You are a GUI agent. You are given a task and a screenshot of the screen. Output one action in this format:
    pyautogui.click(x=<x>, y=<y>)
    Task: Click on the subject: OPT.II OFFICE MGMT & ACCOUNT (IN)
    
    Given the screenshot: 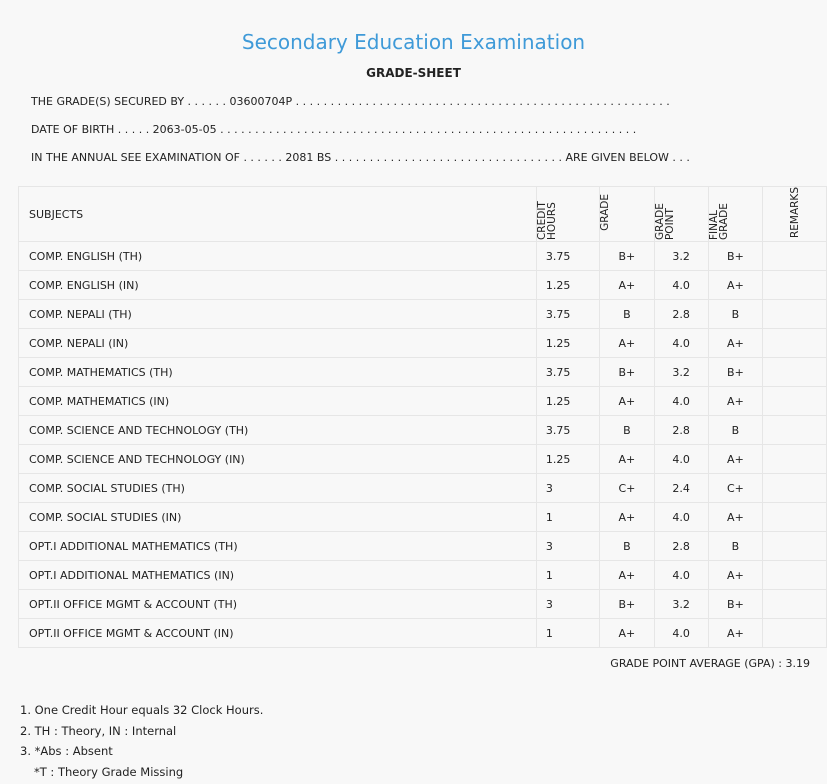 What is the action you would take?
    pyautogui.click(x=277, y=633)
    